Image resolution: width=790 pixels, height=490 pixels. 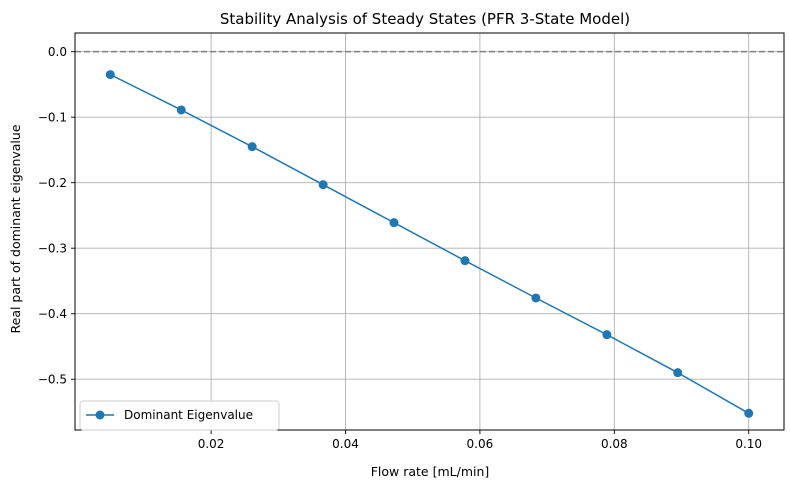 I want to click on y-tick-label: −0.4, so click(x=52, y=314).